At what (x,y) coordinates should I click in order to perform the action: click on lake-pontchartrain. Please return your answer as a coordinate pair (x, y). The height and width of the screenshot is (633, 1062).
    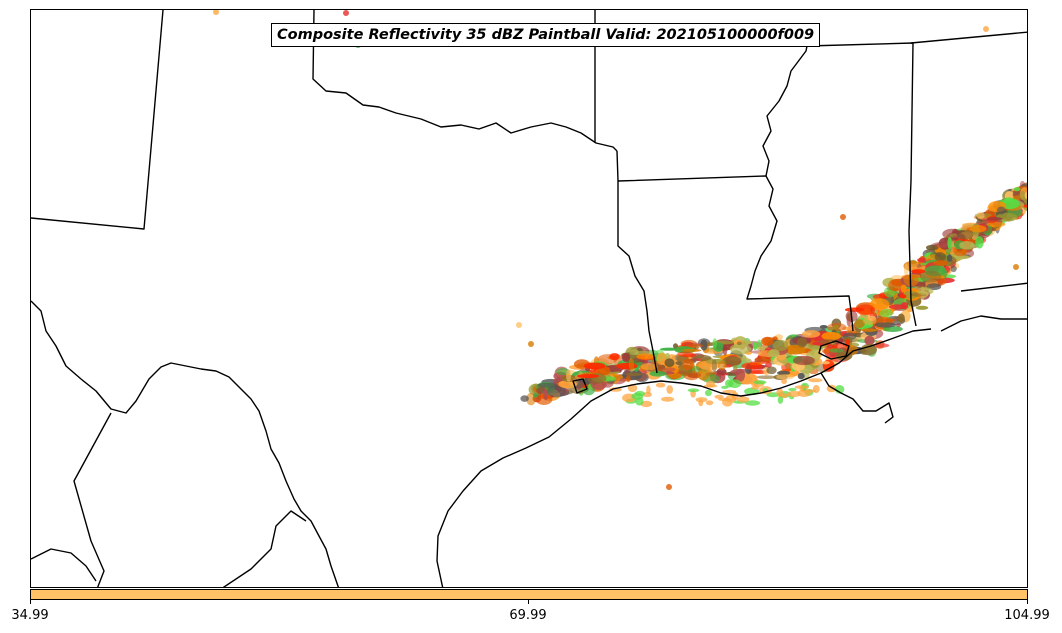
    Looking at the image, I should click on (834, 350).